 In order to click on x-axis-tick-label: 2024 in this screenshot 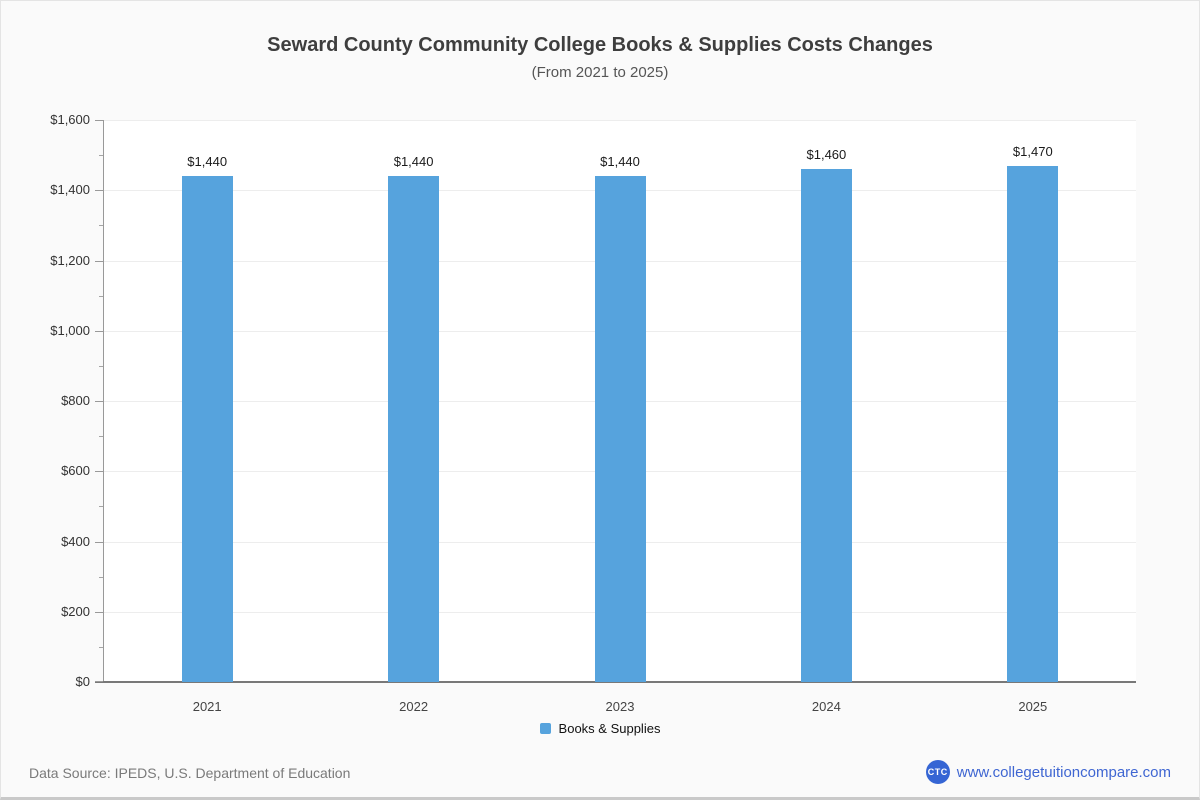, I will do `click(826, 706)`.